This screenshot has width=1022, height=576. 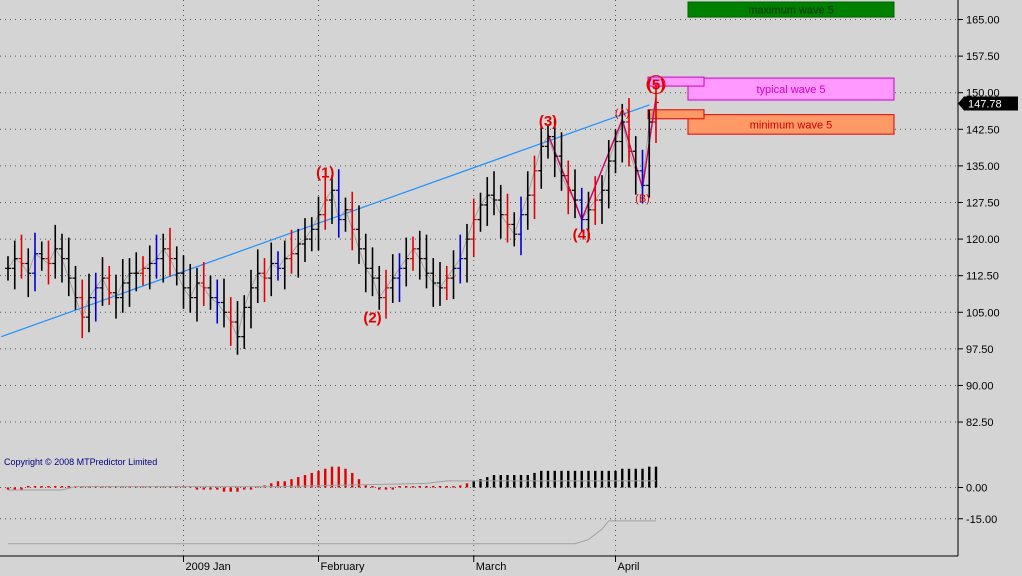 I want to click on wave-label: (3), so click(x=548, y=121).